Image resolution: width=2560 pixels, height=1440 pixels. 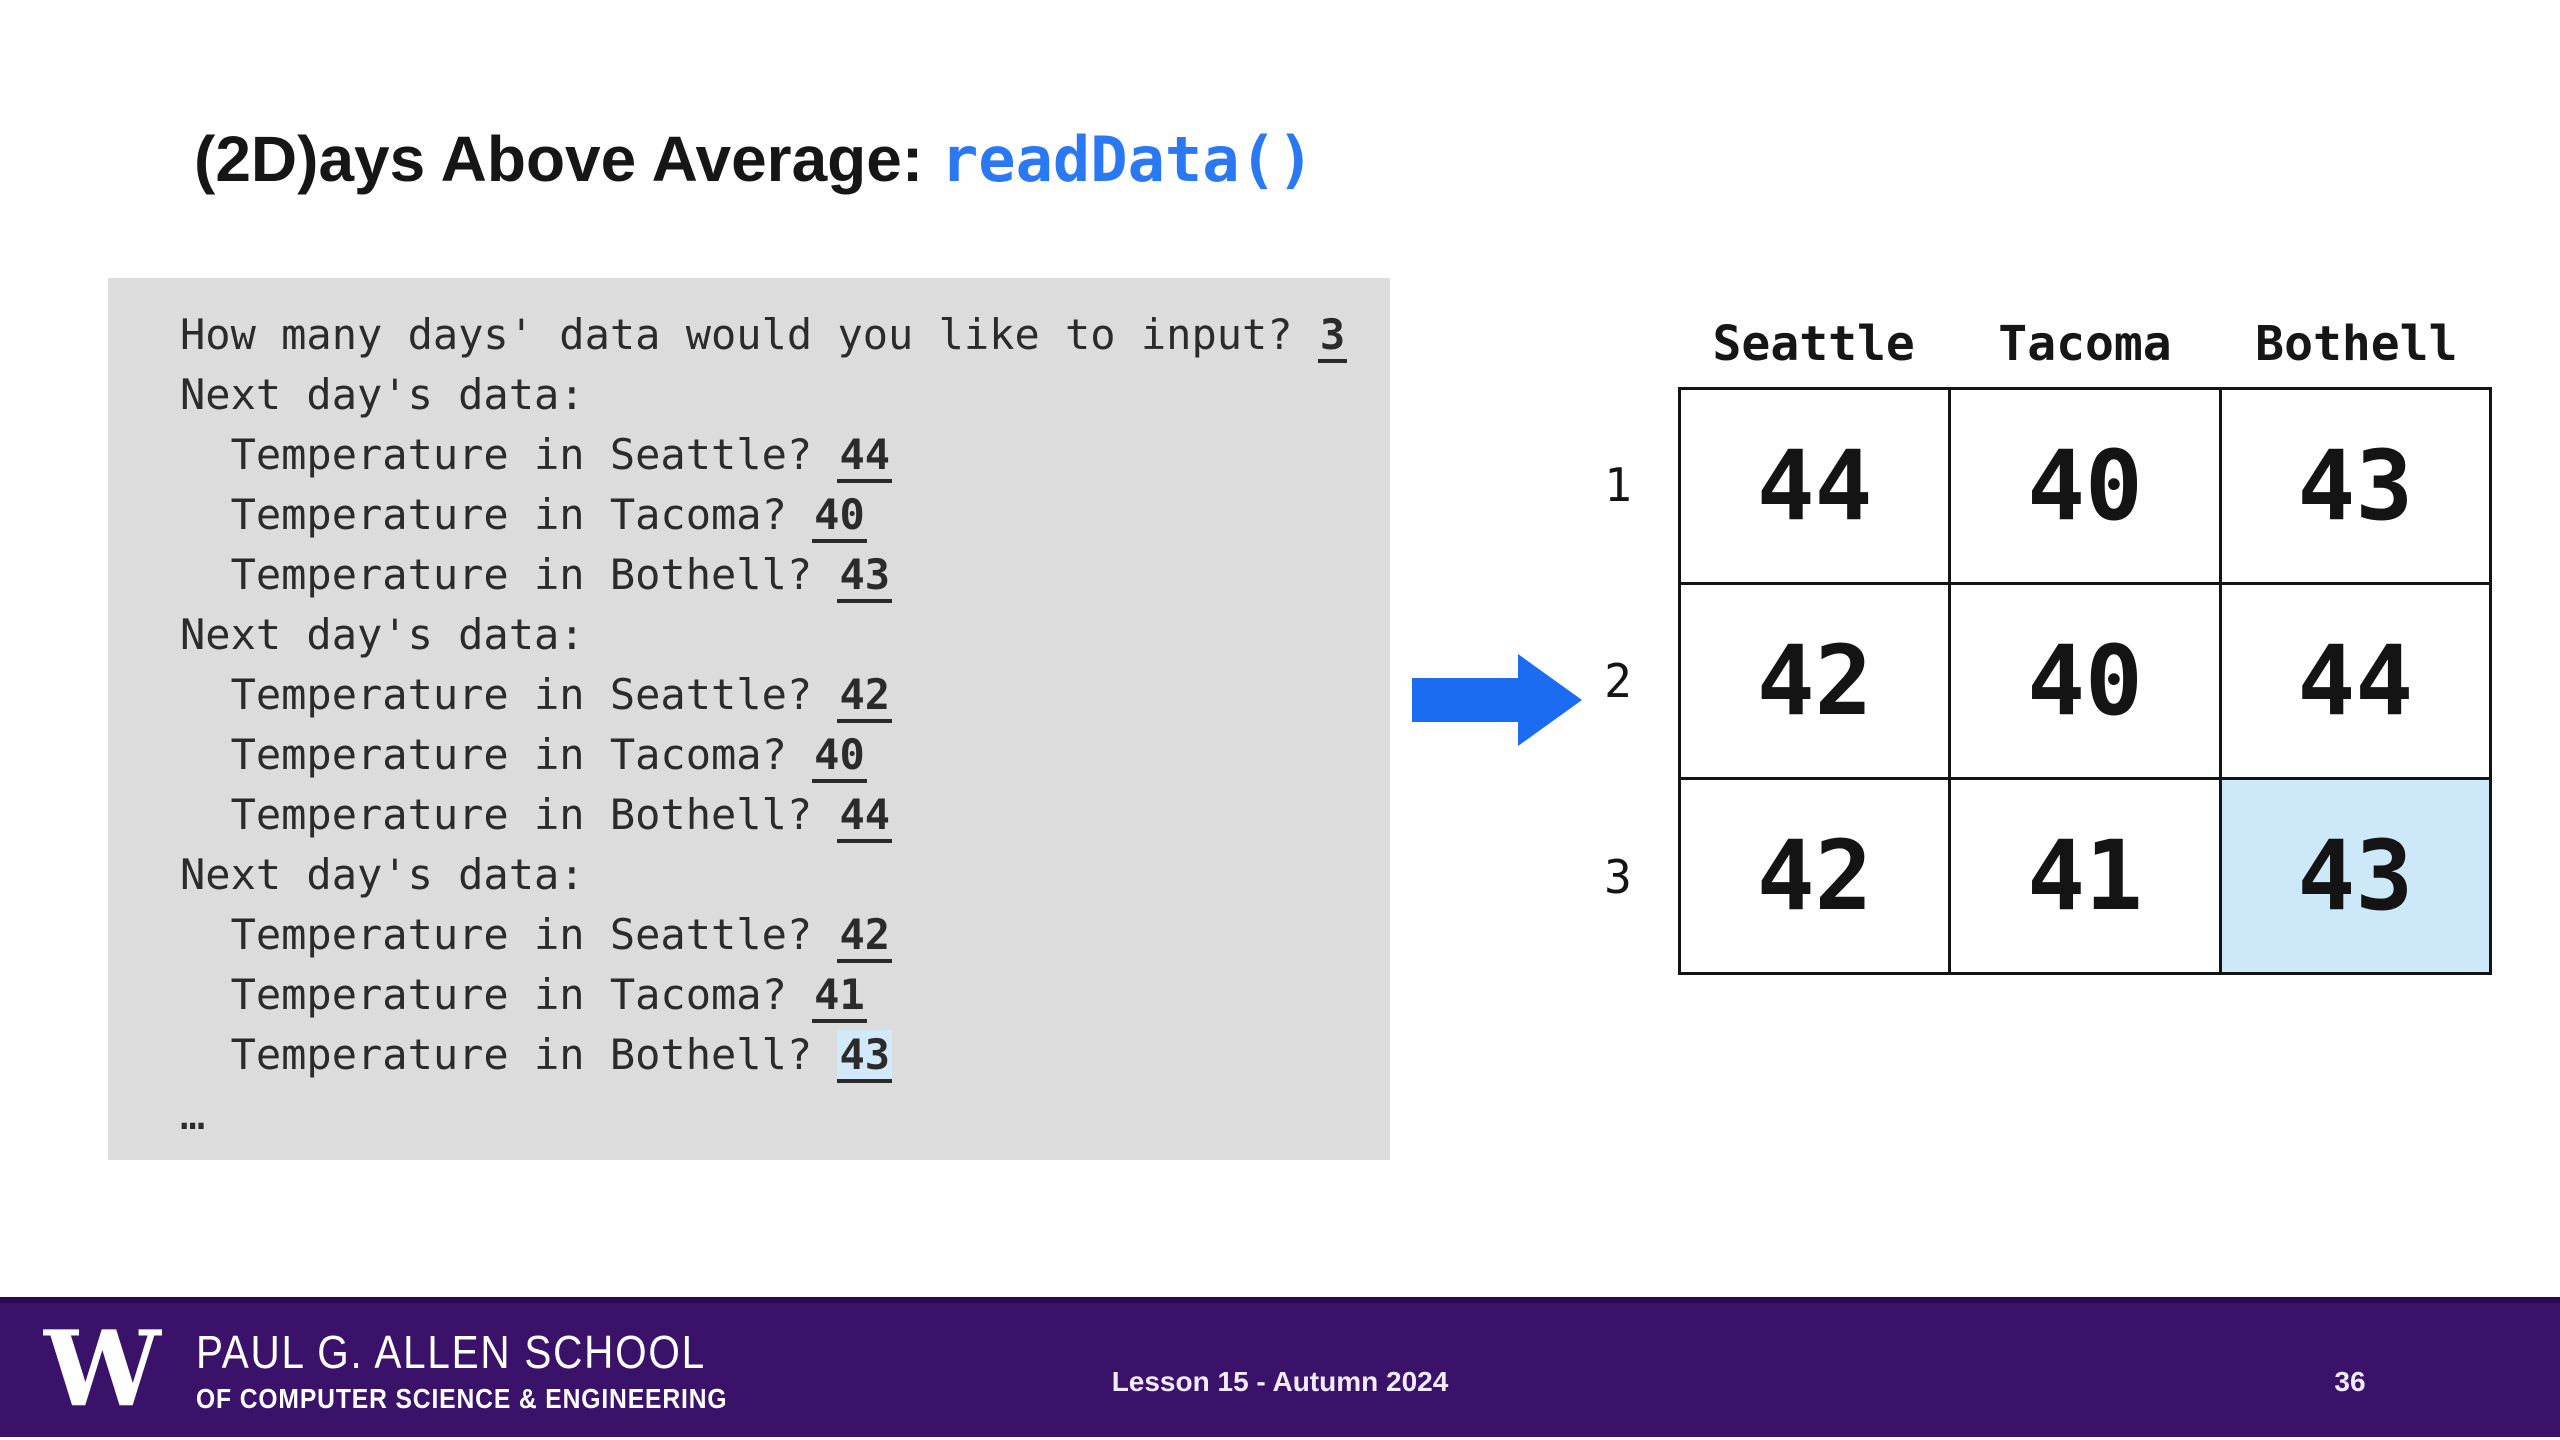 I want to click on column-header: Tacoma, so click(x=2085, y=344).